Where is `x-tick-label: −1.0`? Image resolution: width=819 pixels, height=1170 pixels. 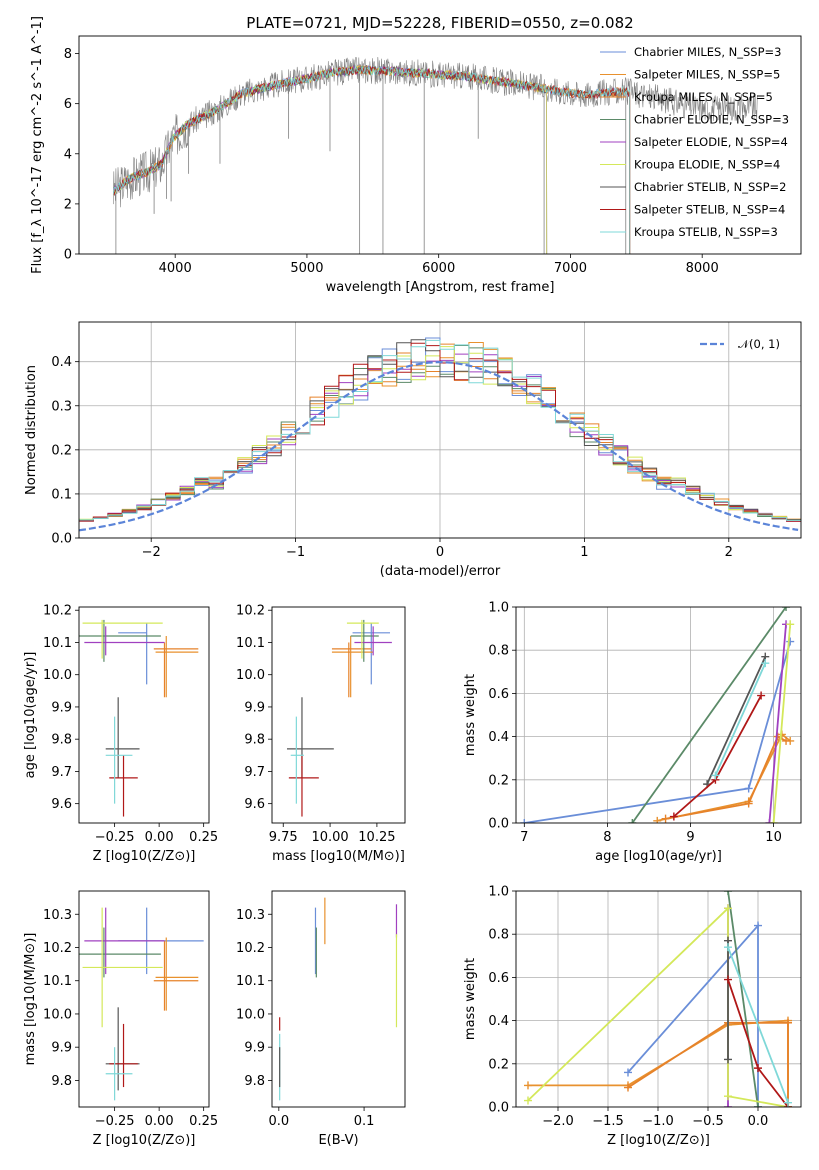 x-tick-label: −1.0 is located at coordinates (658, 1121).